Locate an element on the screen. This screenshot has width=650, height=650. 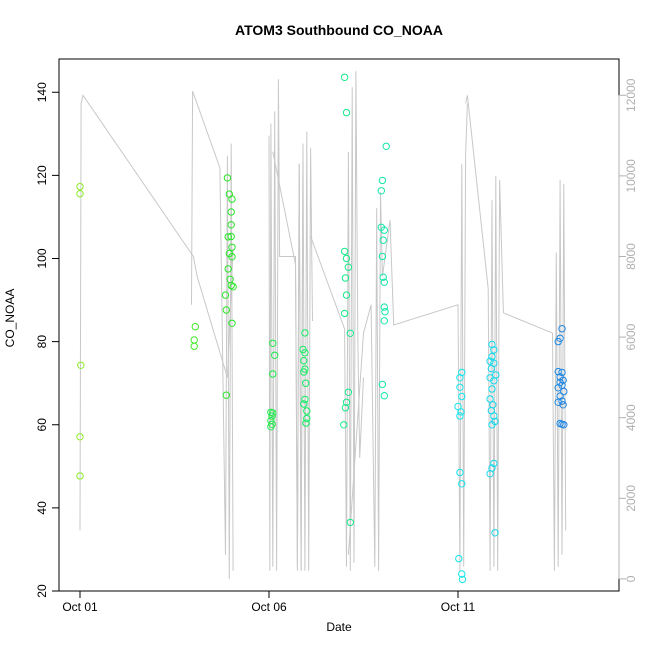
secondary-y-tick-label-6: 12000 is located at coordinates (631, 95).